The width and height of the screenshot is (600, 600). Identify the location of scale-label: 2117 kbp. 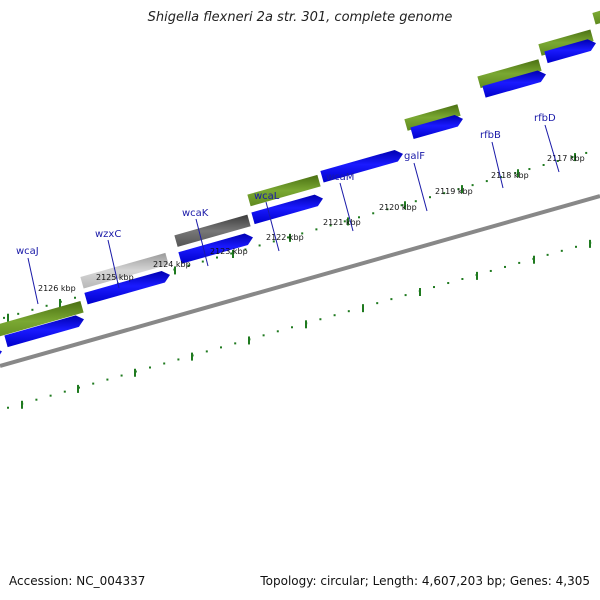
(566, 158).